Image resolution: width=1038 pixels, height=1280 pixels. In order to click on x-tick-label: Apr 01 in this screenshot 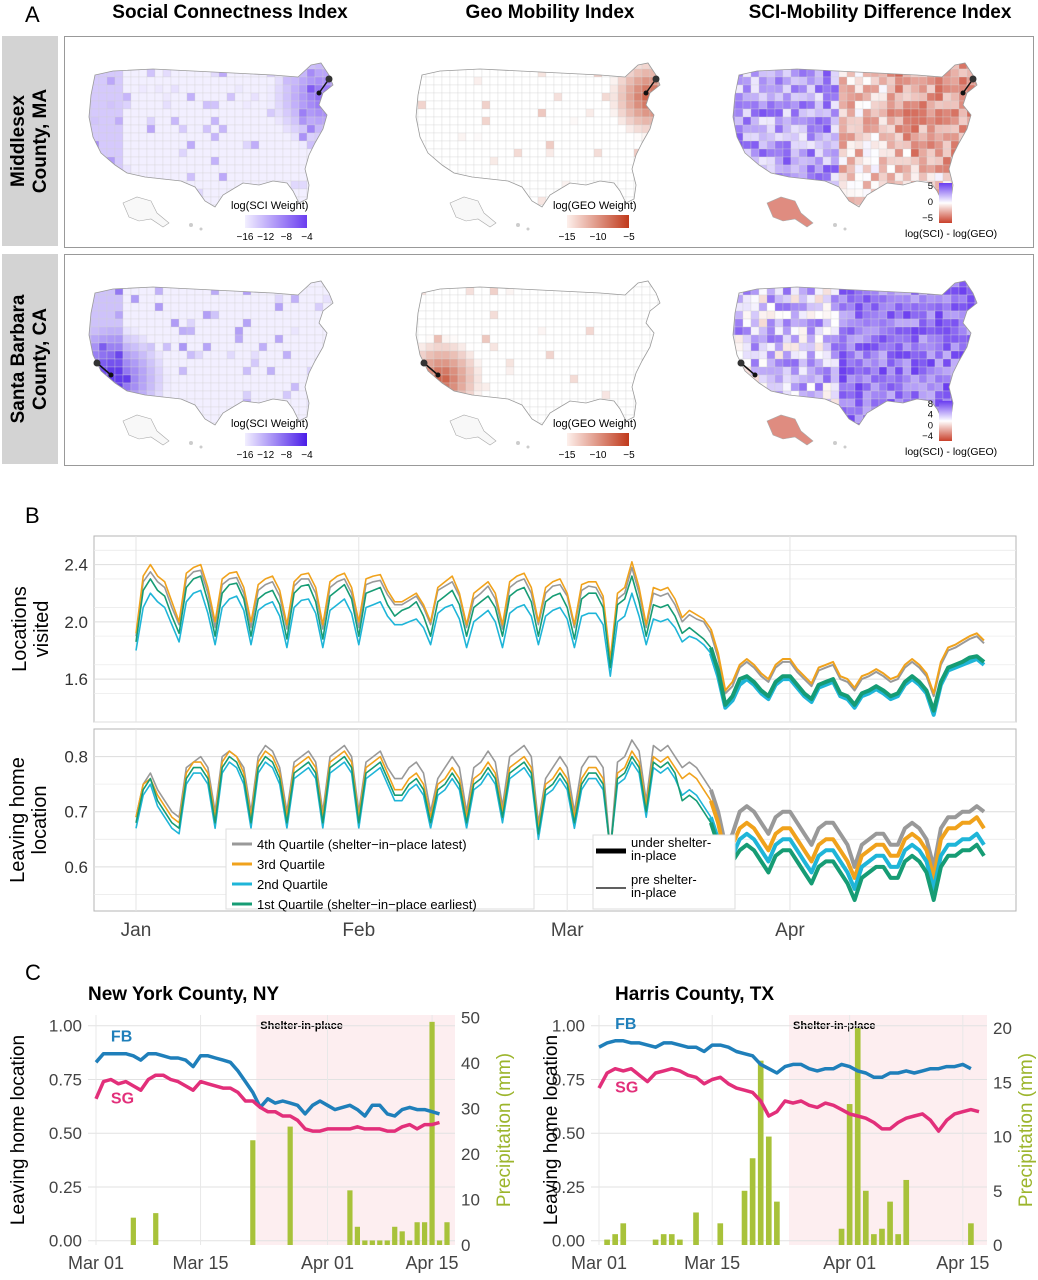, I will do `click(327, 1263)`.